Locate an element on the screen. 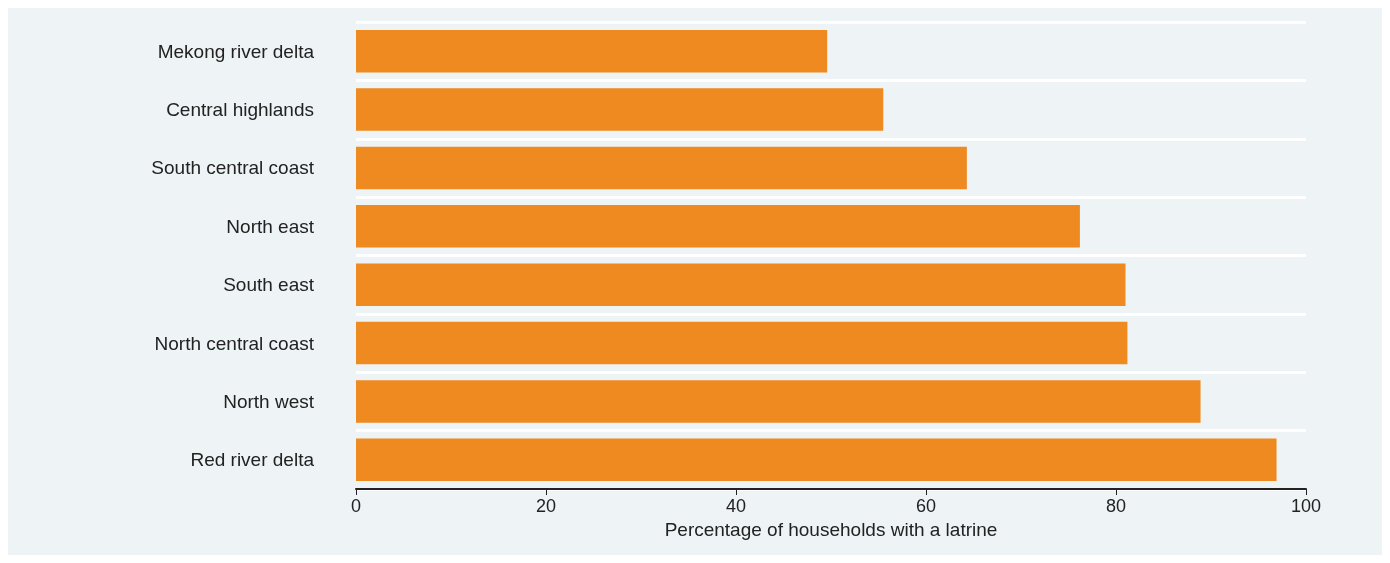  x-tick-label: 100 is located at coordinates (1306, 506).